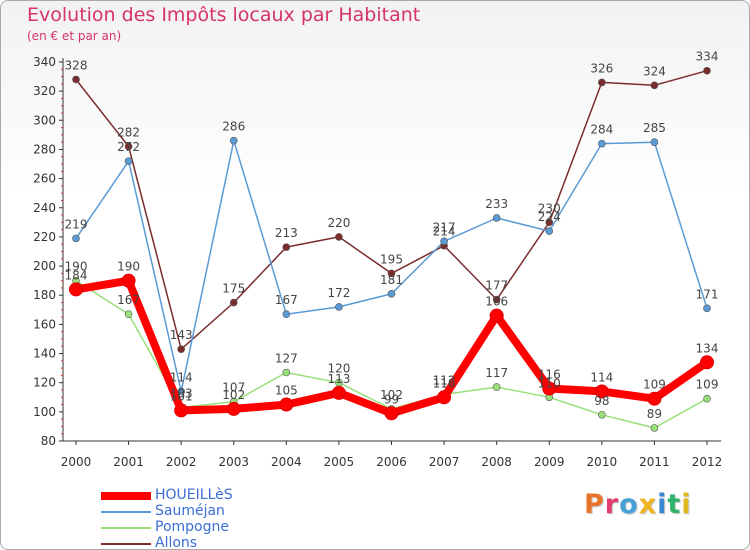  I want to click on series-1-data-label: 233, so click(496, 204).